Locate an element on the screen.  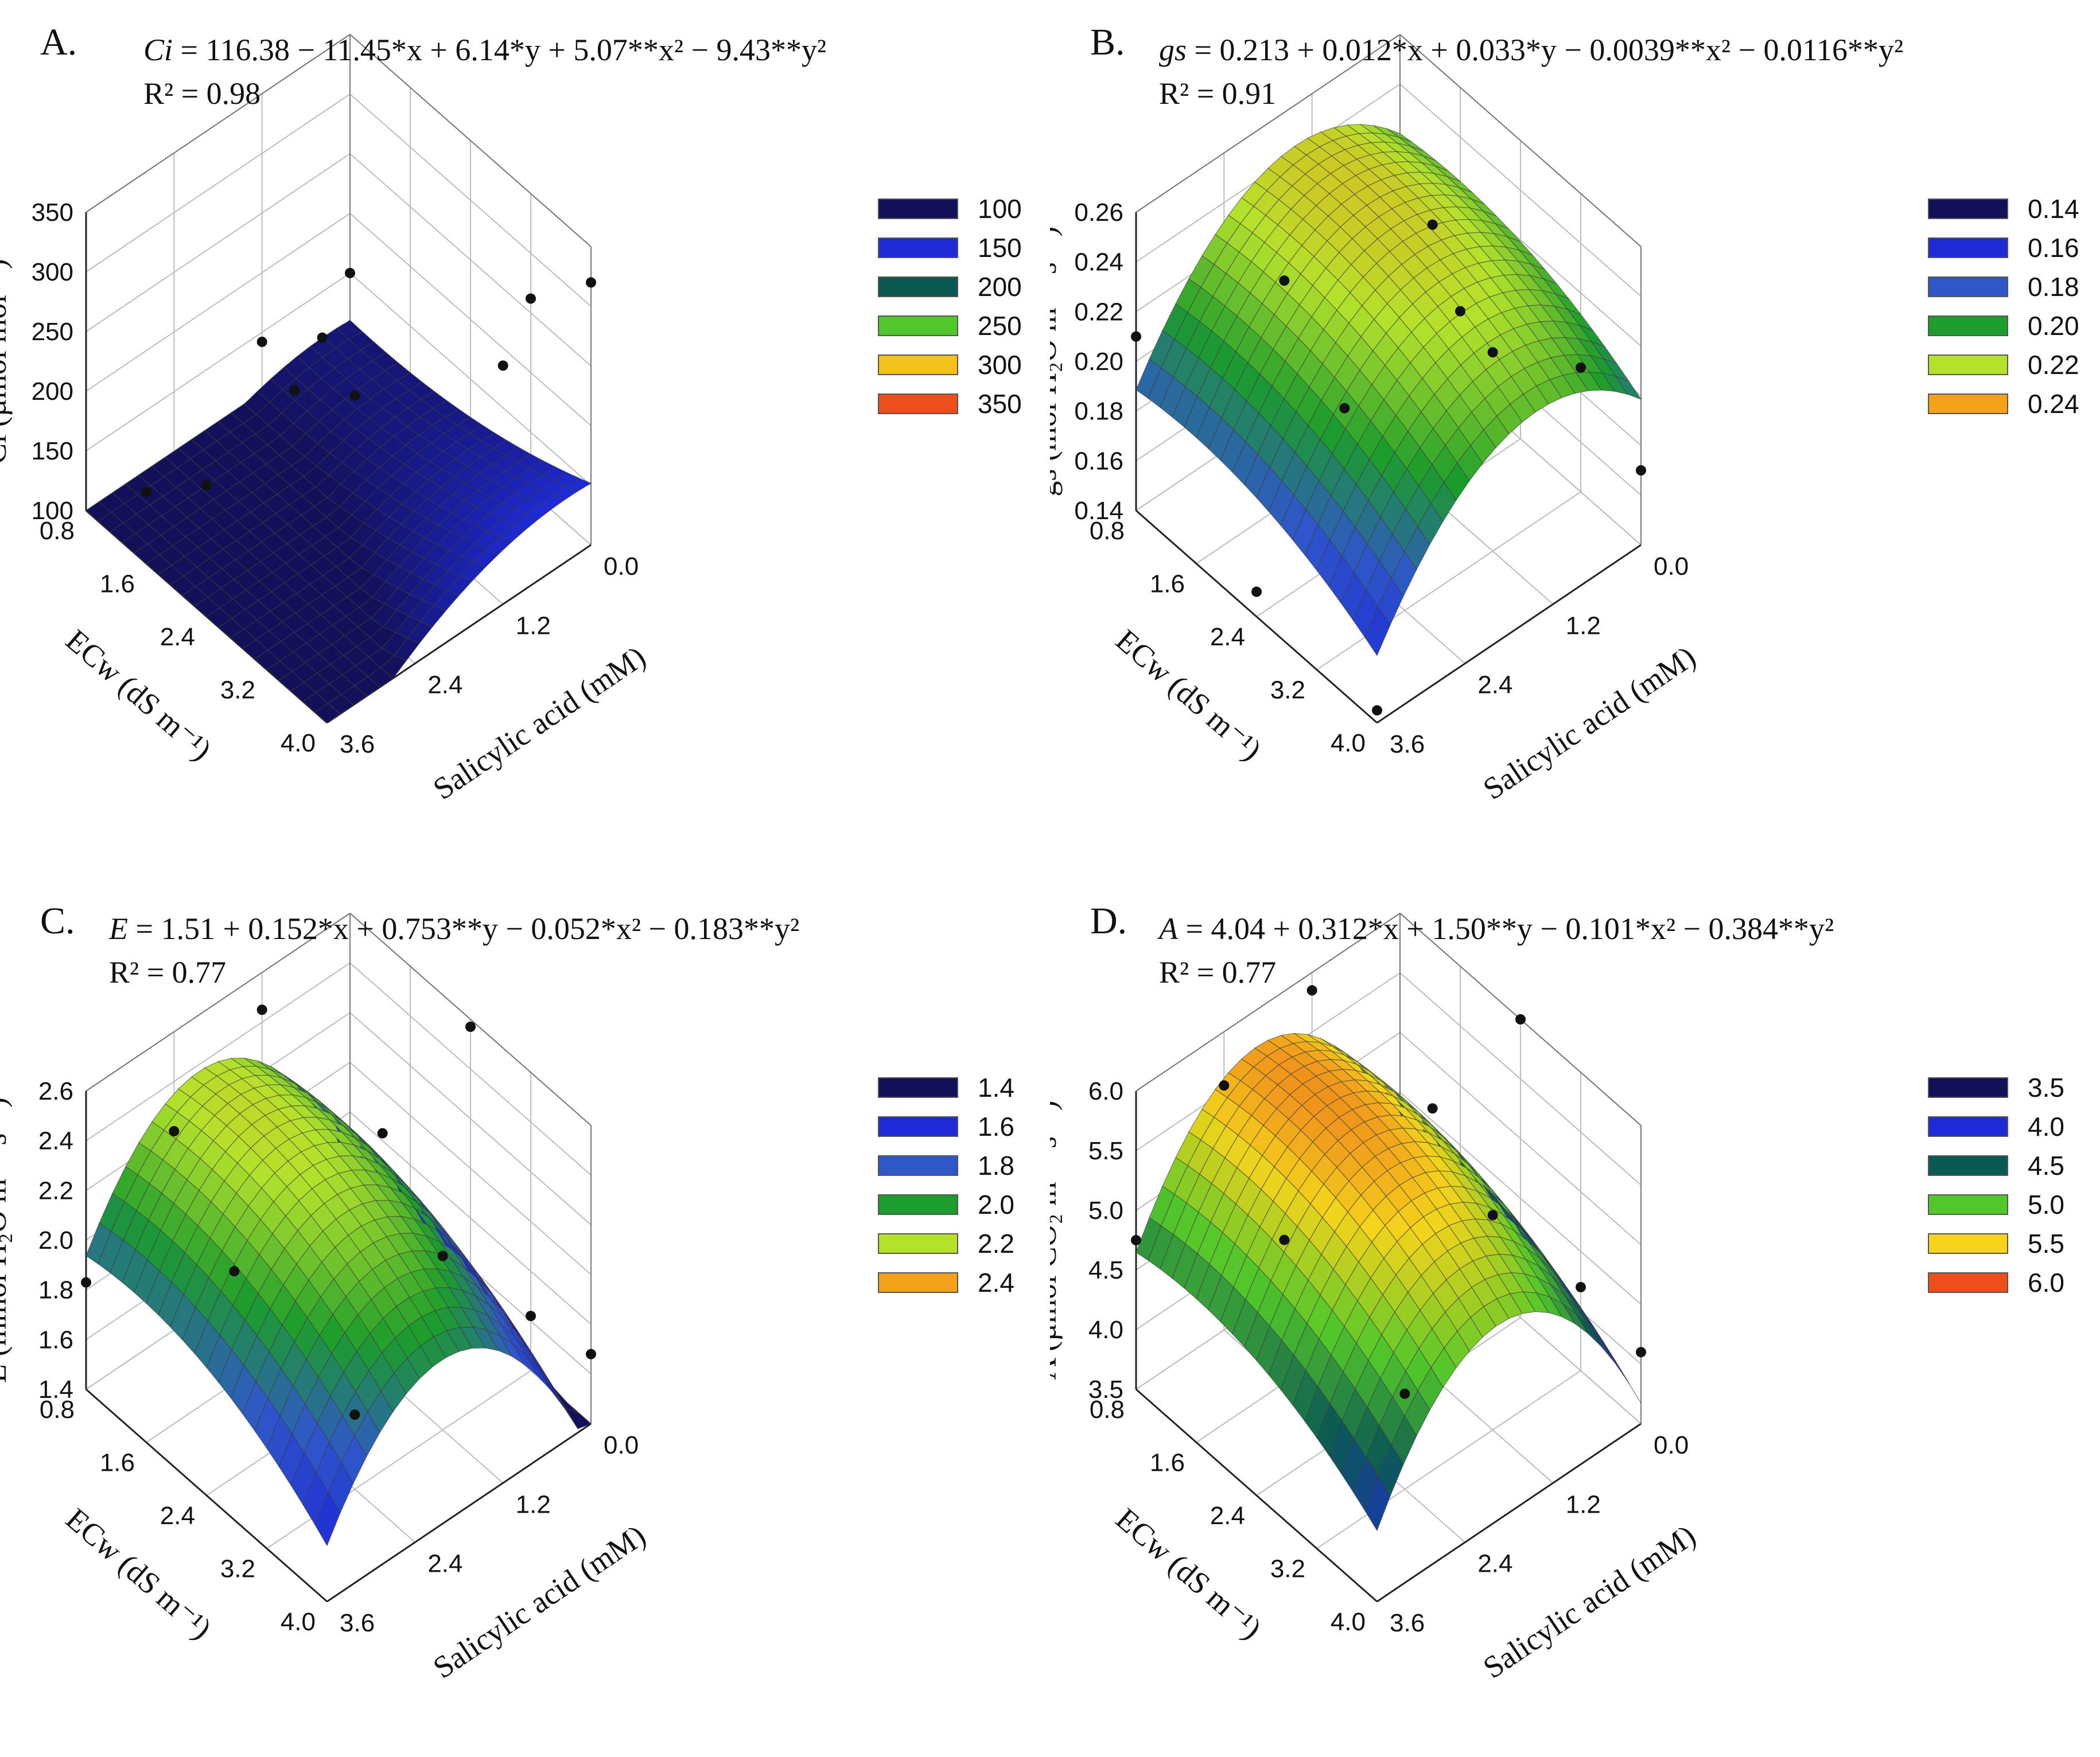
legend-label: 5.5 is located at coordinates (2046, 1244).